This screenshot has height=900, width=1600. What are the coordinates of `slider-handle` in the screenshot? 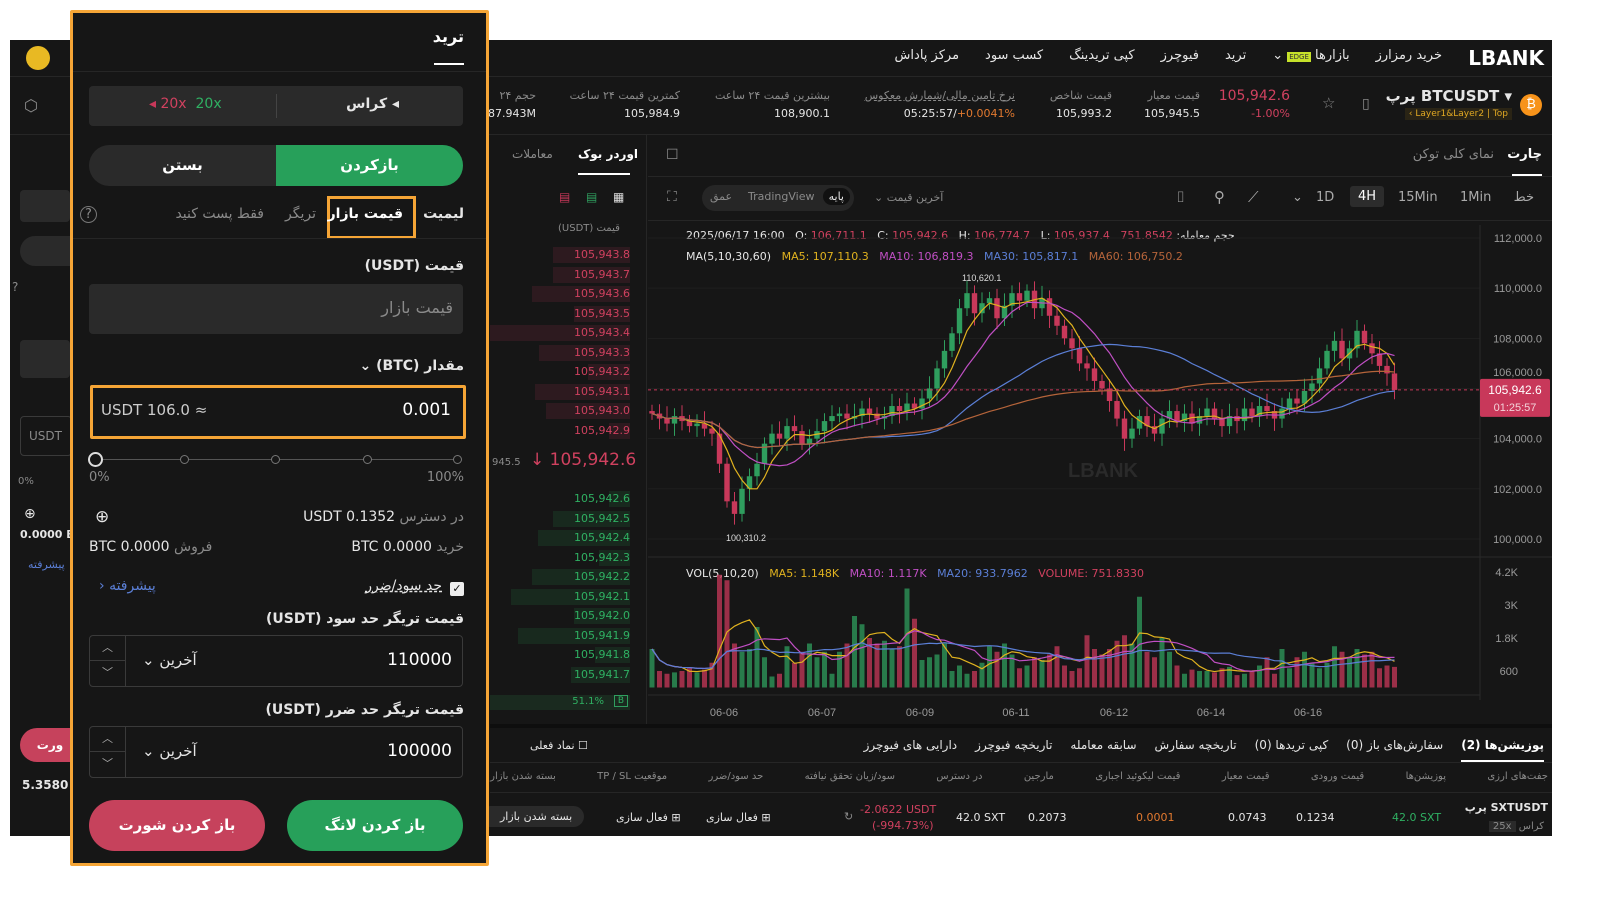 It's located at (95, 459).